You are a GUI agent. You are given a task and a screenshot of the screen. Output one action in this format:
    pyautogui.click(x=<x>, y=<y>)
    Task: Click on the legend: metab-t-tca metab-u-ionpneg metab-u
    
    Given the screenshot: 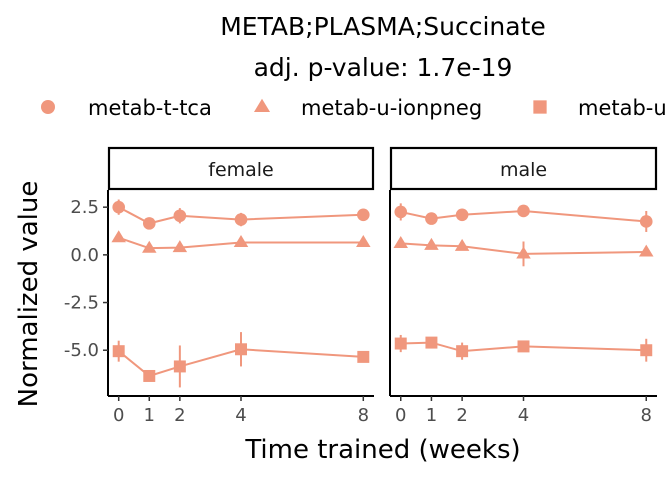 What is the action you would take?
    pyautogui.click(x=354, y=108)
    